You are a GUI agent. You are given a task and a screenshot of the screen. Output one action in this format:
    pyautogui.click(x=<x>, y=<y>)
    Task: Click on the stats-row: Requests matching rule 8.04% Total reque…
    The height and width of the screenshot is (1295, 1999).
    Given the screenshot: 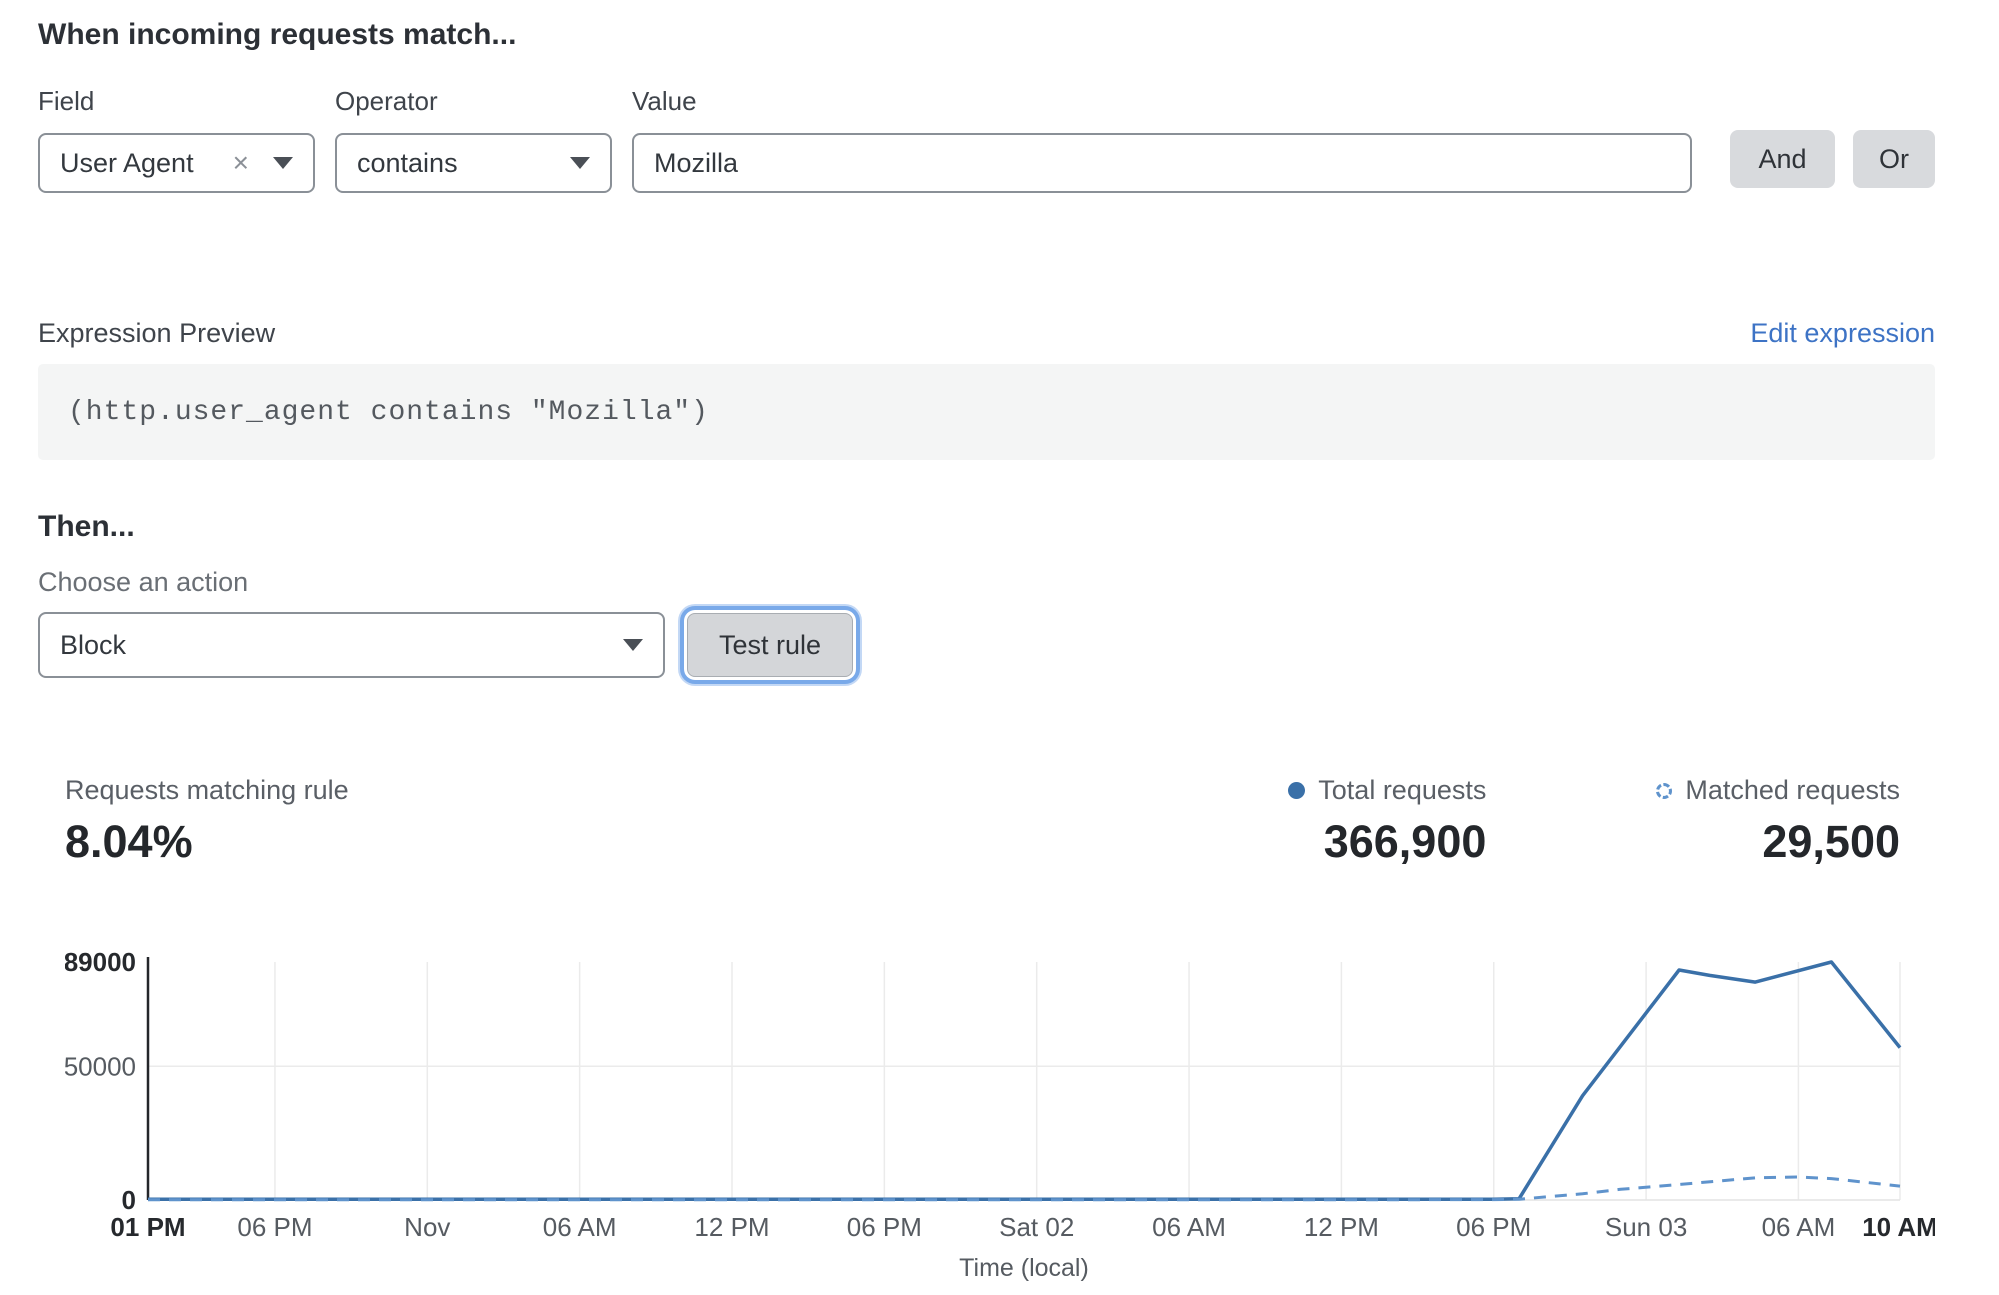 What is the action you would take?
    pyautogui.click(x=982, y=821)
    